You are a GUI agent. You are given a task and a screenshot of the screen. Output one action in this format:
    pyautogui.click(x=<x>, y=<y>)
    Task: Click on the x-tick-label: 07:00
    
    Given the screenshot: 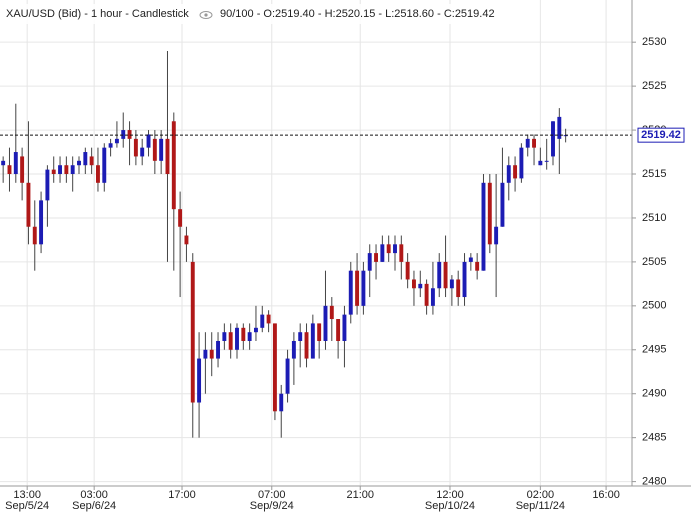 What is the action you would take?
    pyautogui.click(x=272, y=495)
    